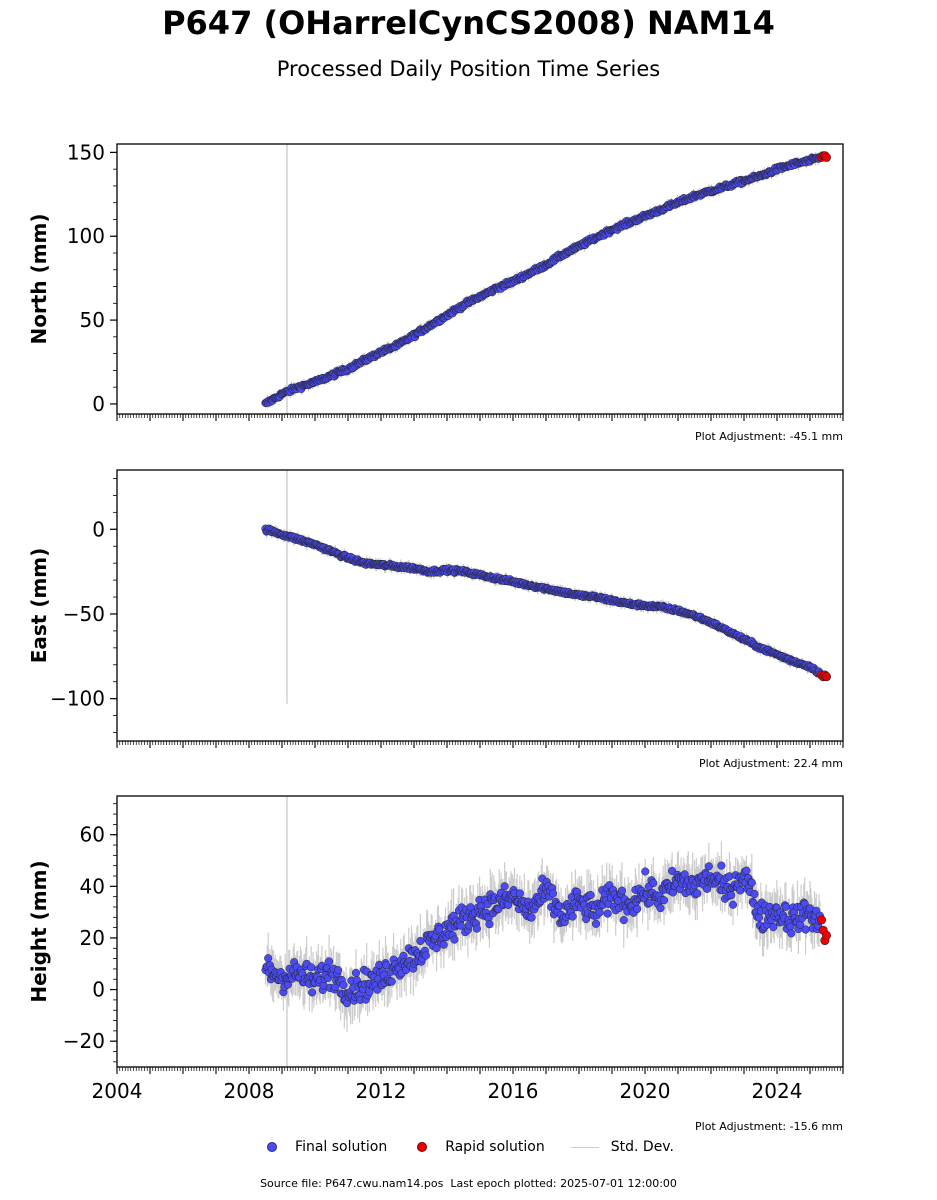 Image resolution: width=937 pixels, height=1200 pixels. I want to click on legend-stddev-label: Std. Dev., so click(642, 1147).